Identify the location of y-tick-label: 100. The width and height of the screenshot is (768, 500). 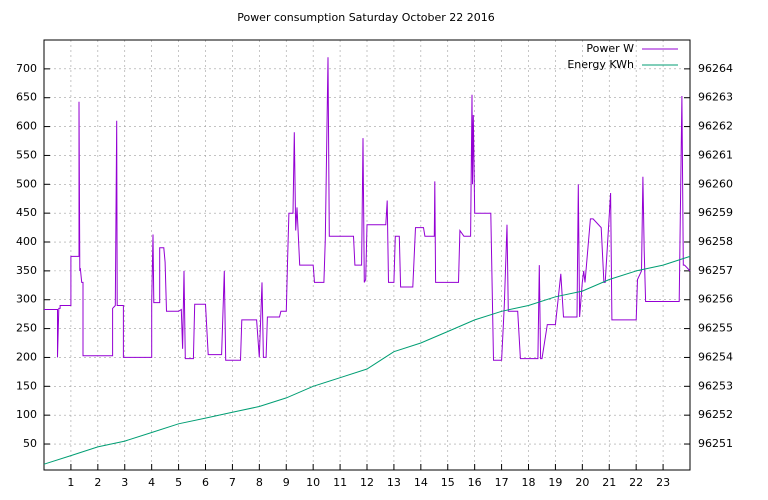
(26, 414).